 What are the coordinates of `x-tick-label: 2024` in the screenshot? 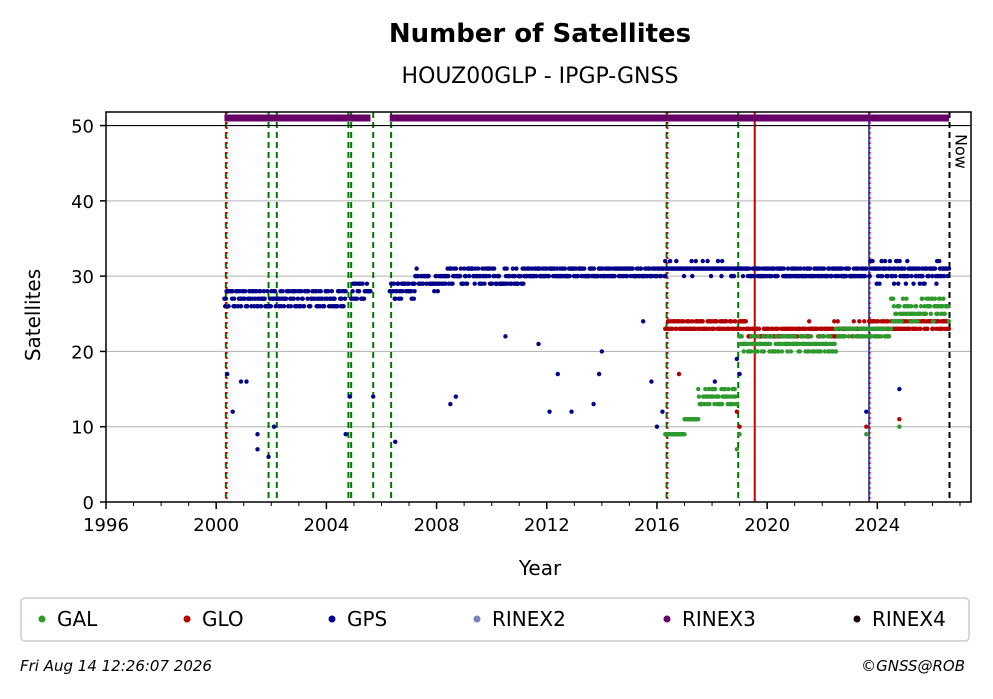 It's located at (877, 525).